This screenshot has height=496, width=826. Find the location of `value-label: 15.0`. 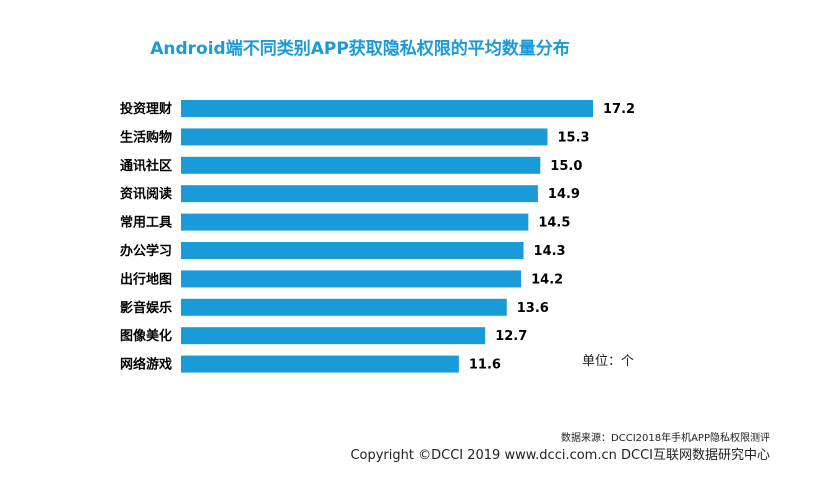

value-label: 15.0 is located at coordinates (566, 166).